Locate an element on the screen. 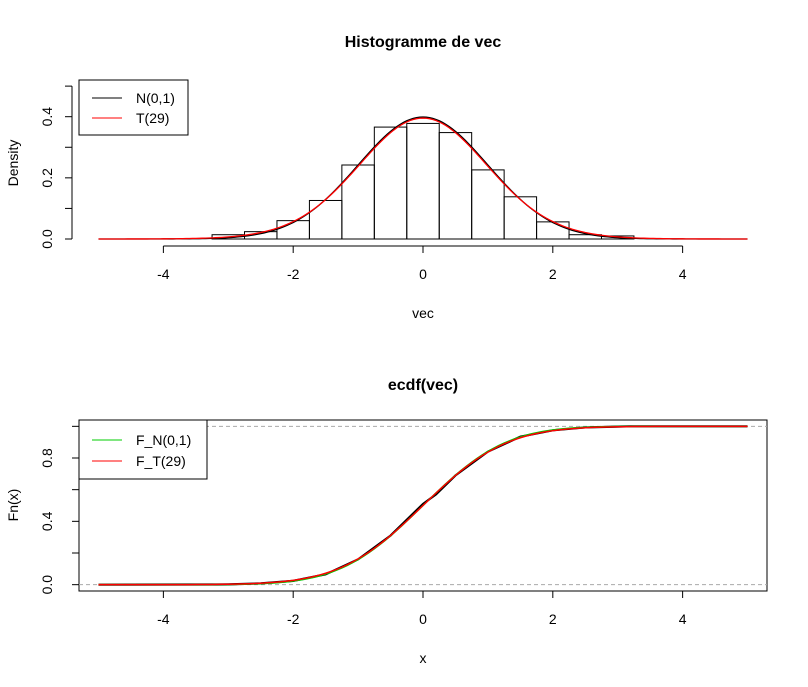  ecdf-x-axis: -4 -2 0 2 4 is located at coordinates (422, 609).